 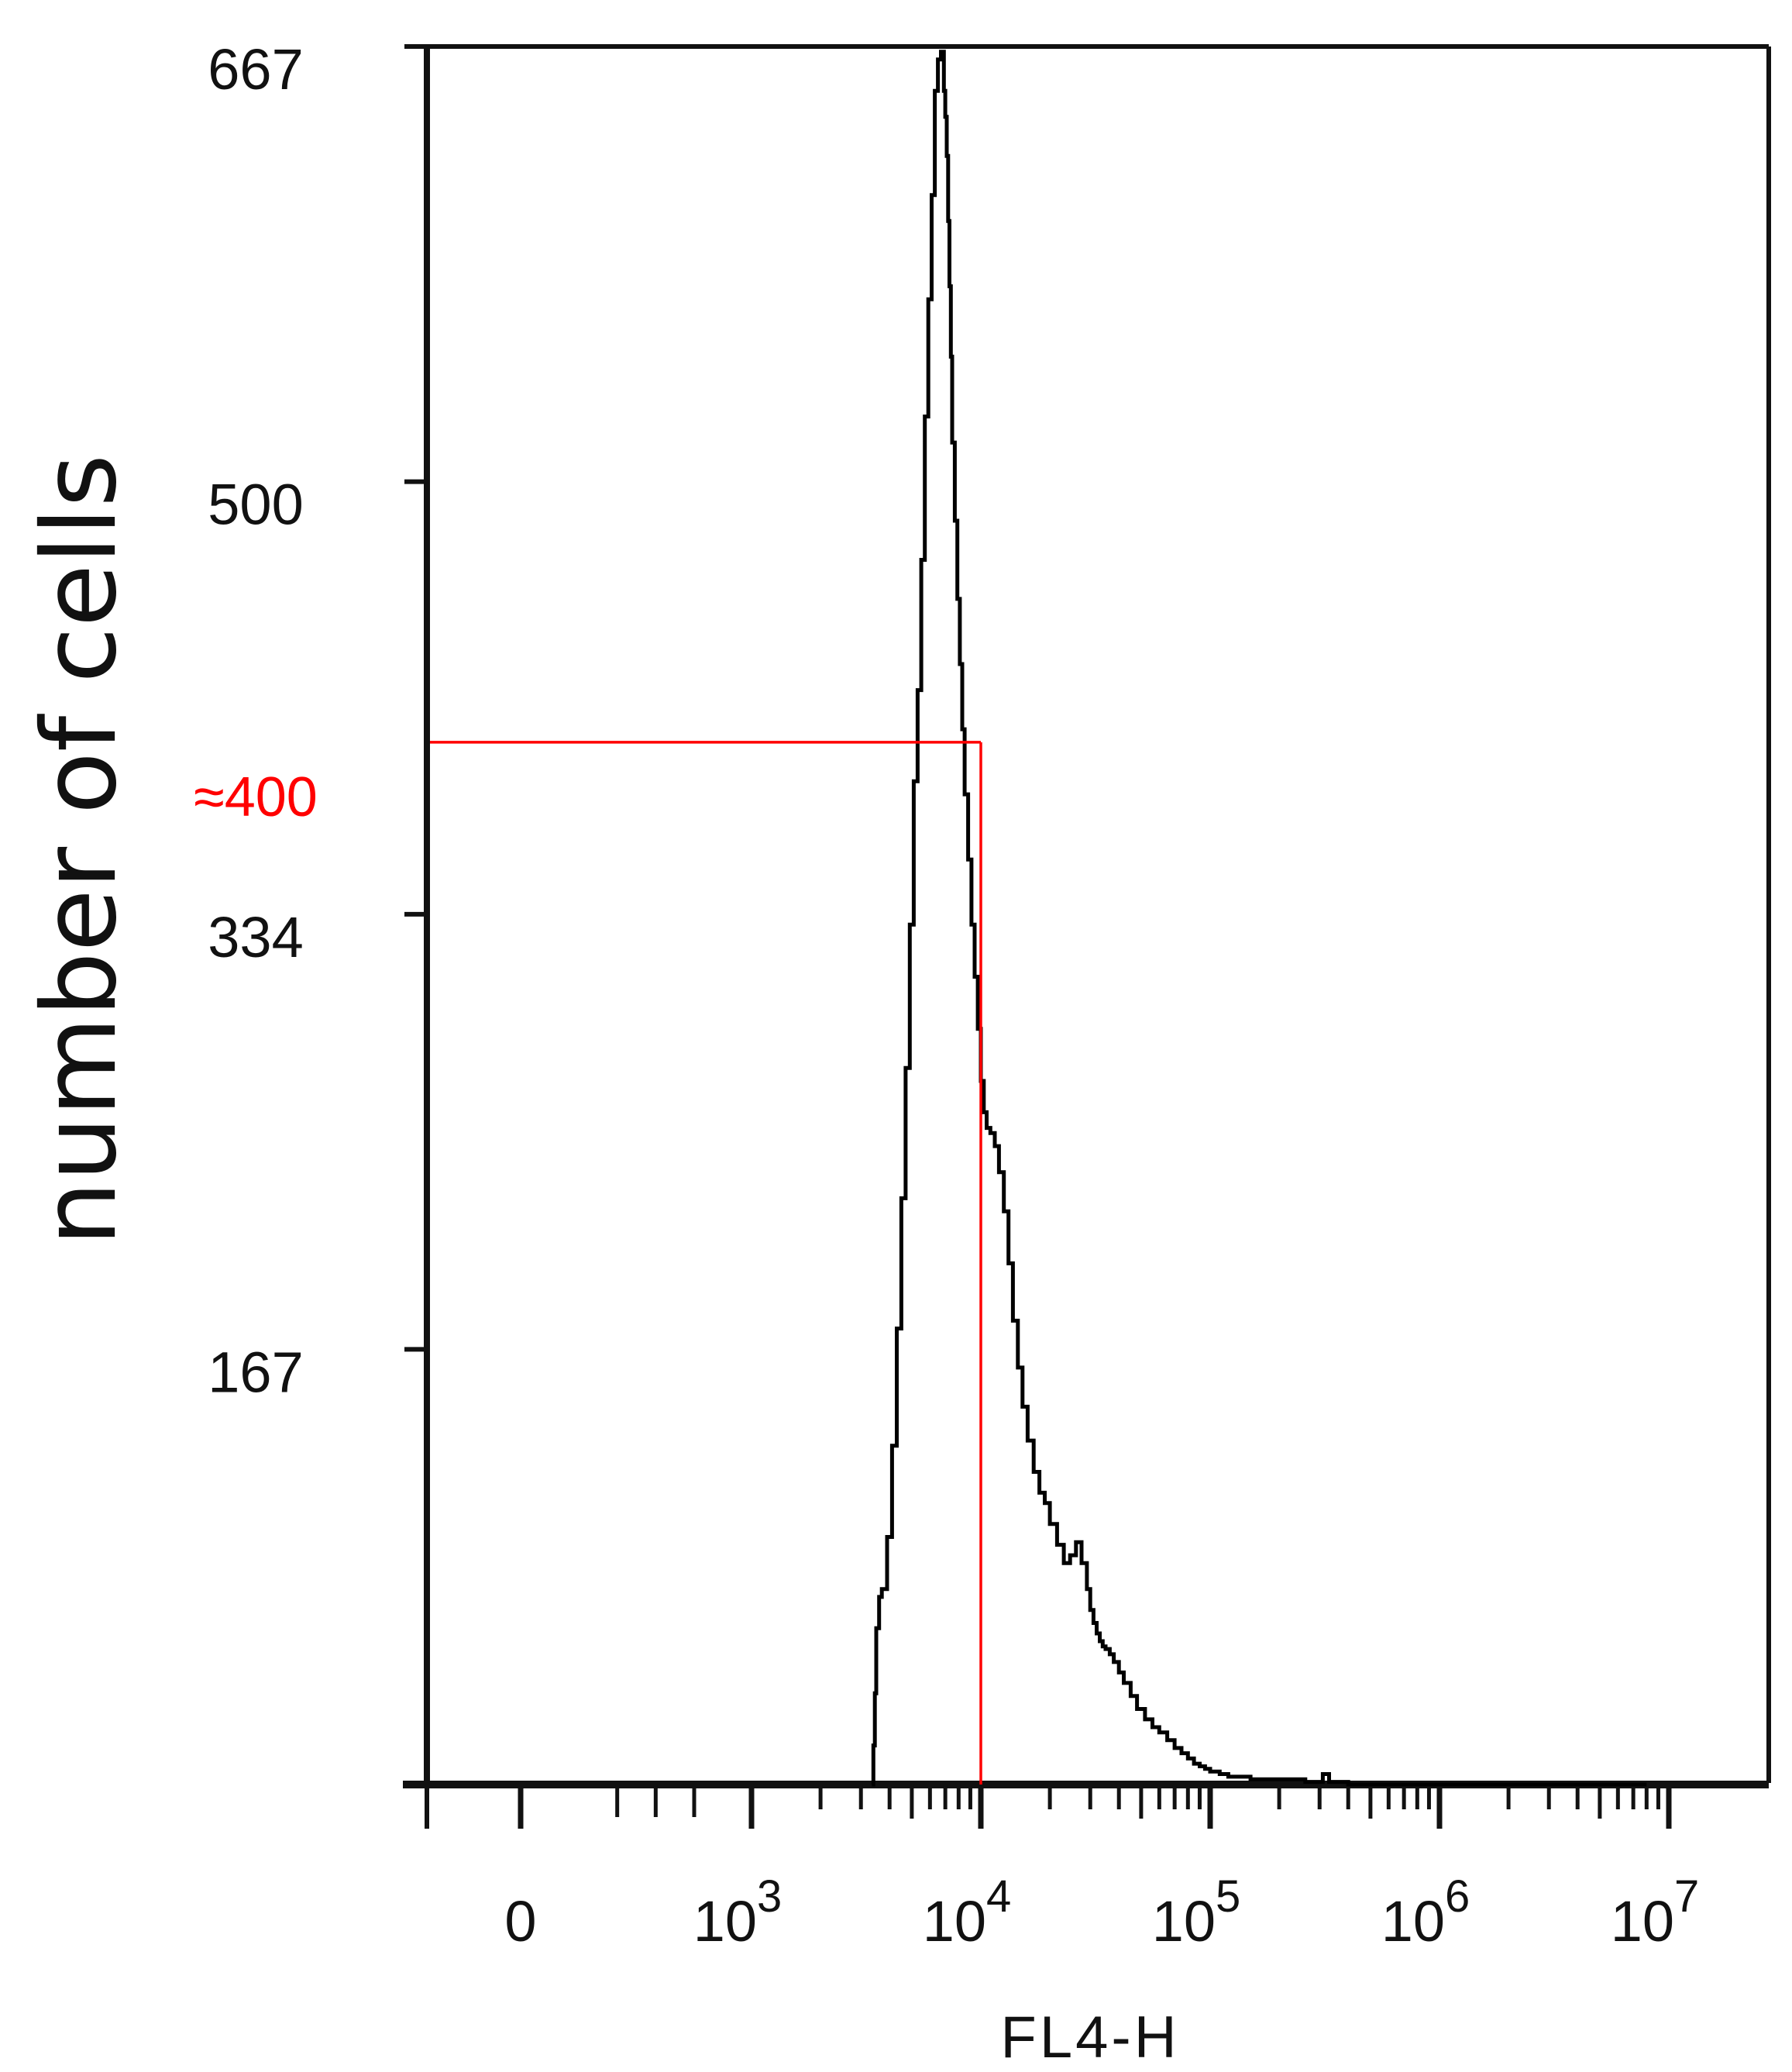 I want to click on reference-label: ≈400, so click(x=256, y=797).